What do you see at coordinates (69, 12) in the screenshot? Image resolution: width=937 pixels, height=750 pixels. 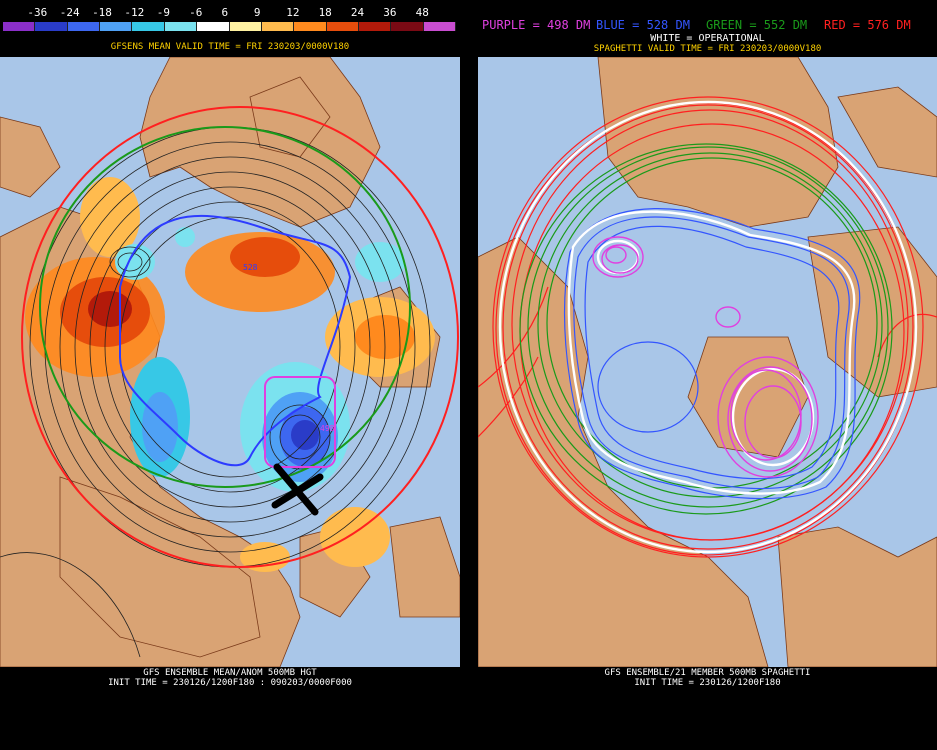 I see `scale-tick-label: -24` at bounding box center [69, 12].